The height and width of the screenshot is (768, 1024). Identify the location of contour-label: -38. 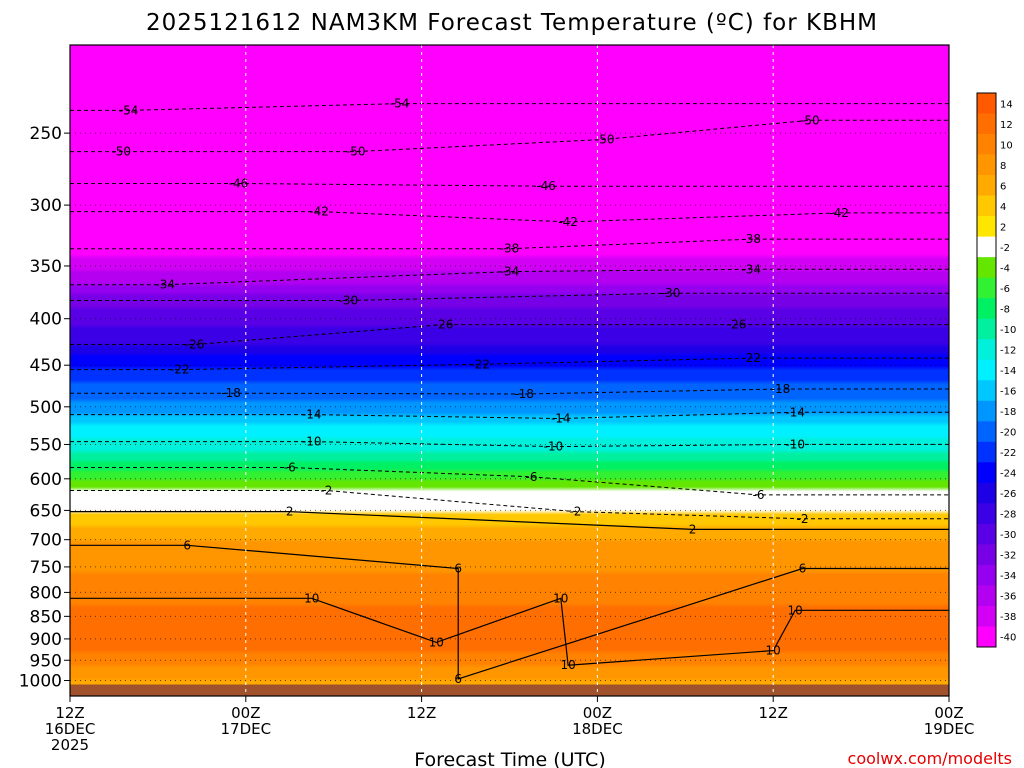
(751, 239).